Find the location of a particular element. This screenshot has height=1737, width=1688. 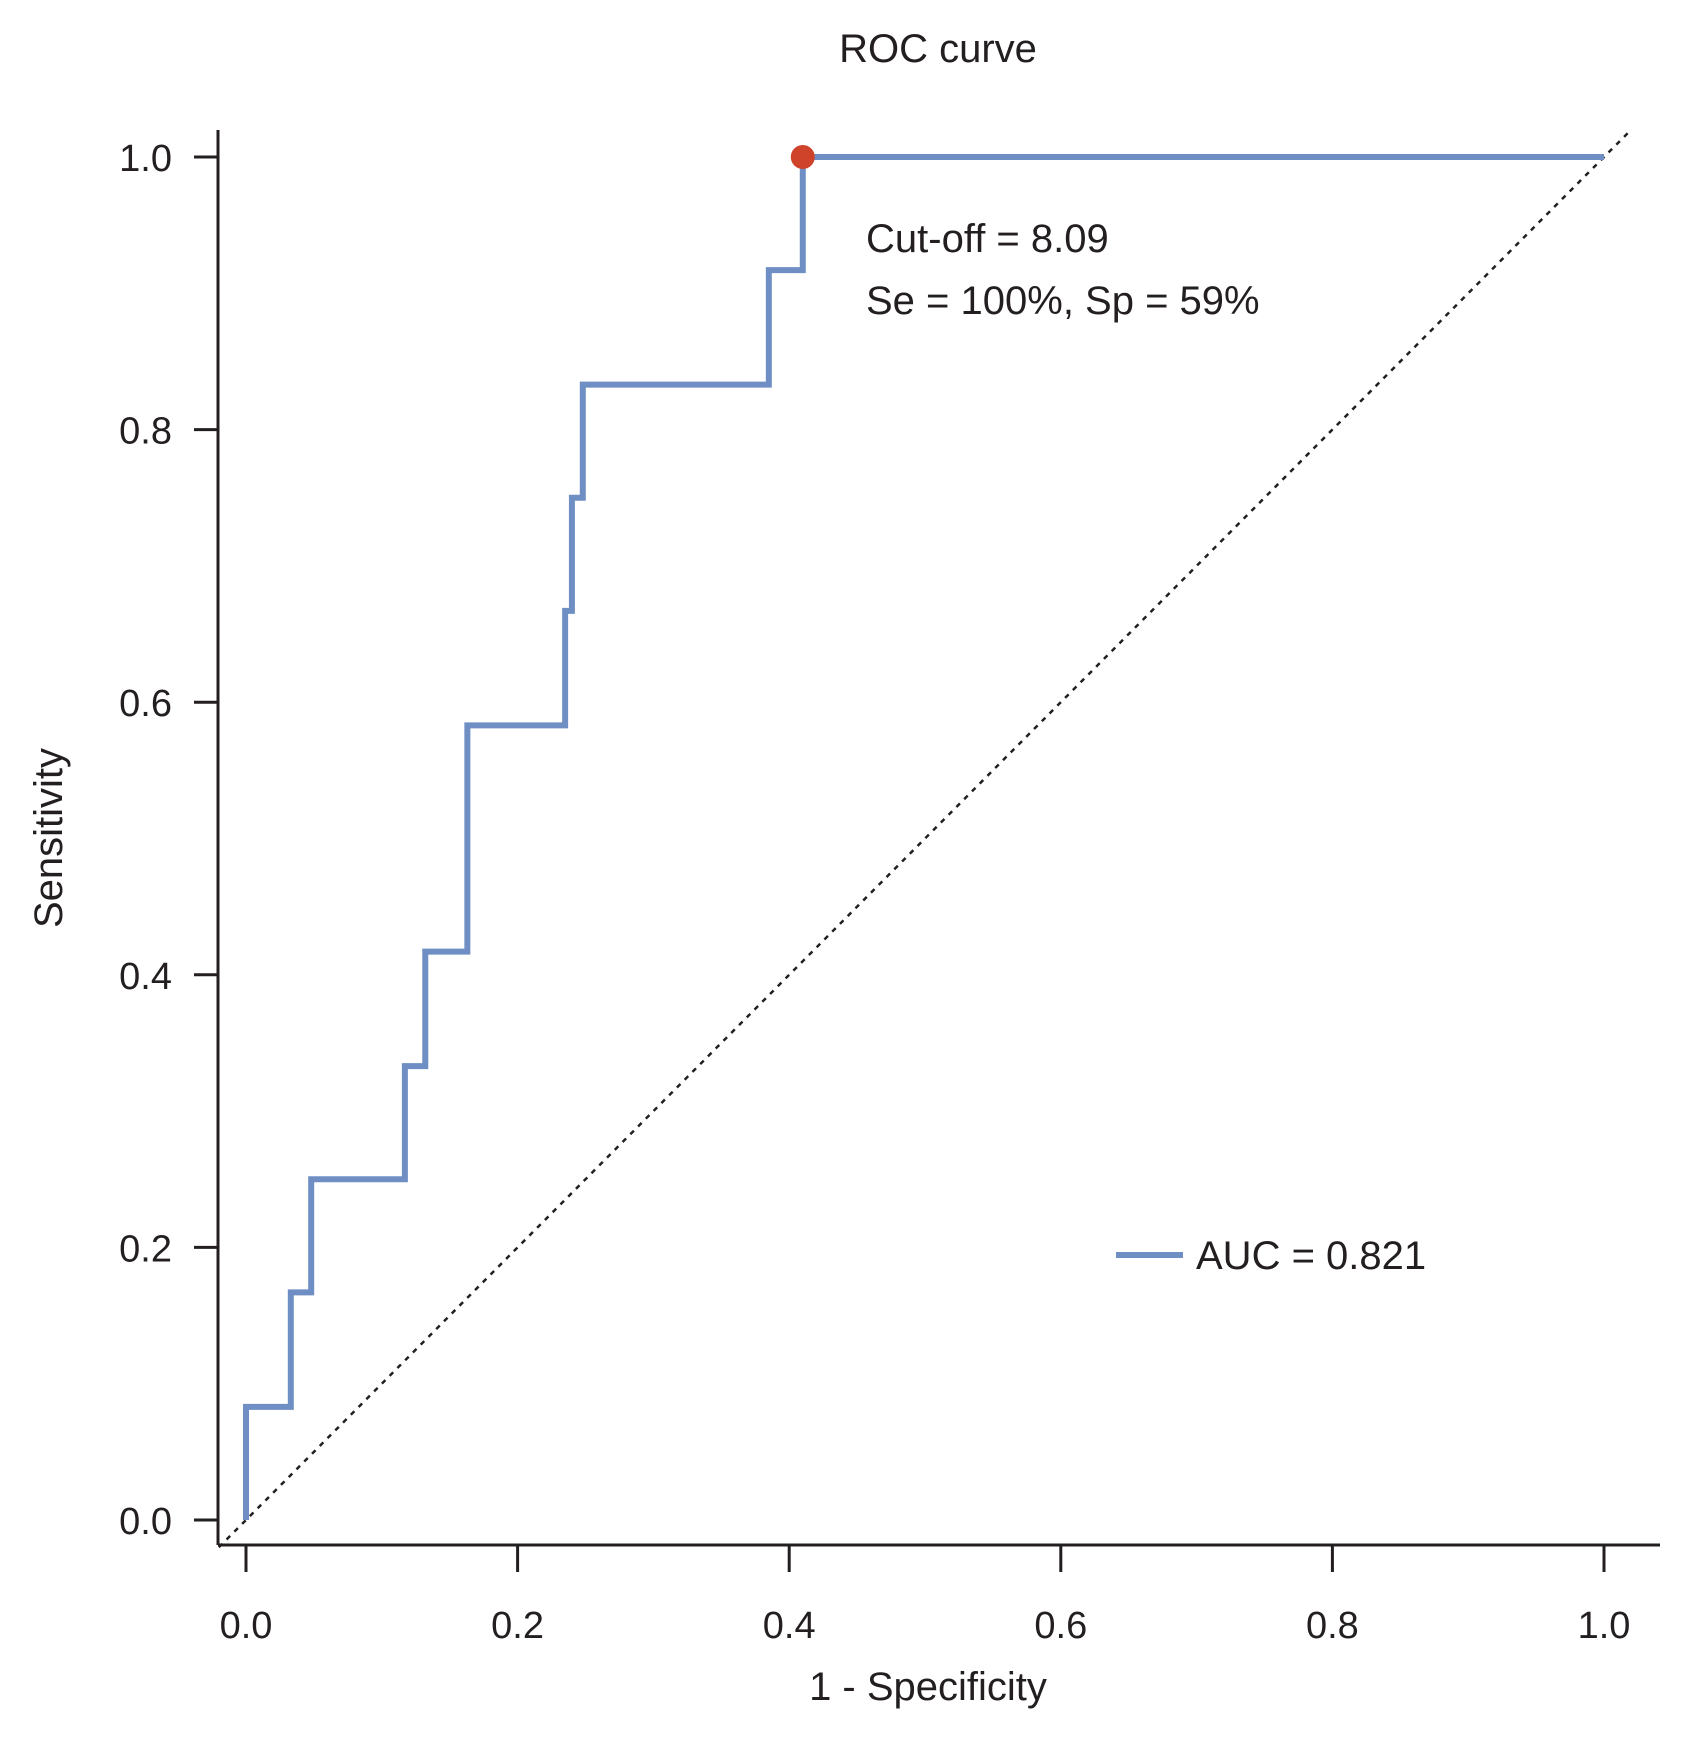

legend: AUC = 0.821 is located at coordinates (1271, 1256).